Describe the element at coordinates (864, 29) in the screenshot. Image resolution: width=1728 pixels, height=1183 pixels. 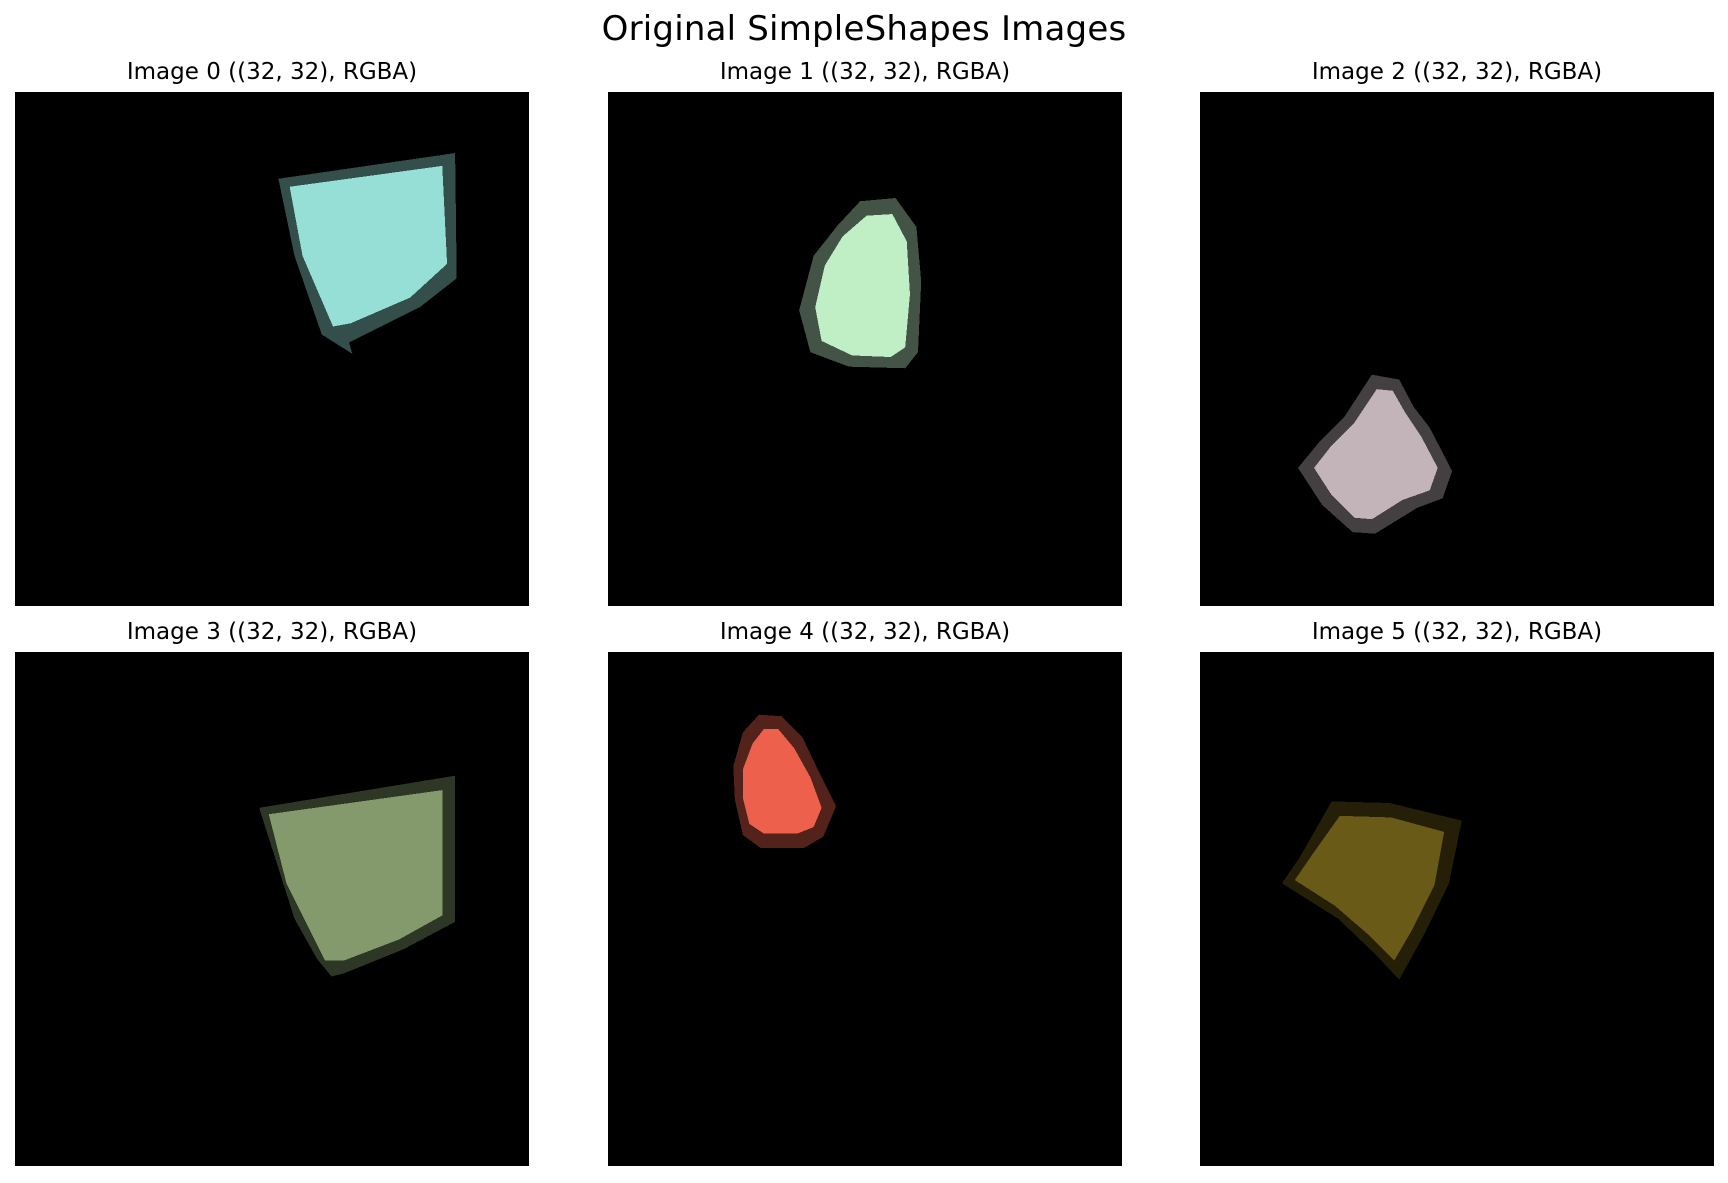
I see `figure-title: Original SimpleShapes Images` at that location.